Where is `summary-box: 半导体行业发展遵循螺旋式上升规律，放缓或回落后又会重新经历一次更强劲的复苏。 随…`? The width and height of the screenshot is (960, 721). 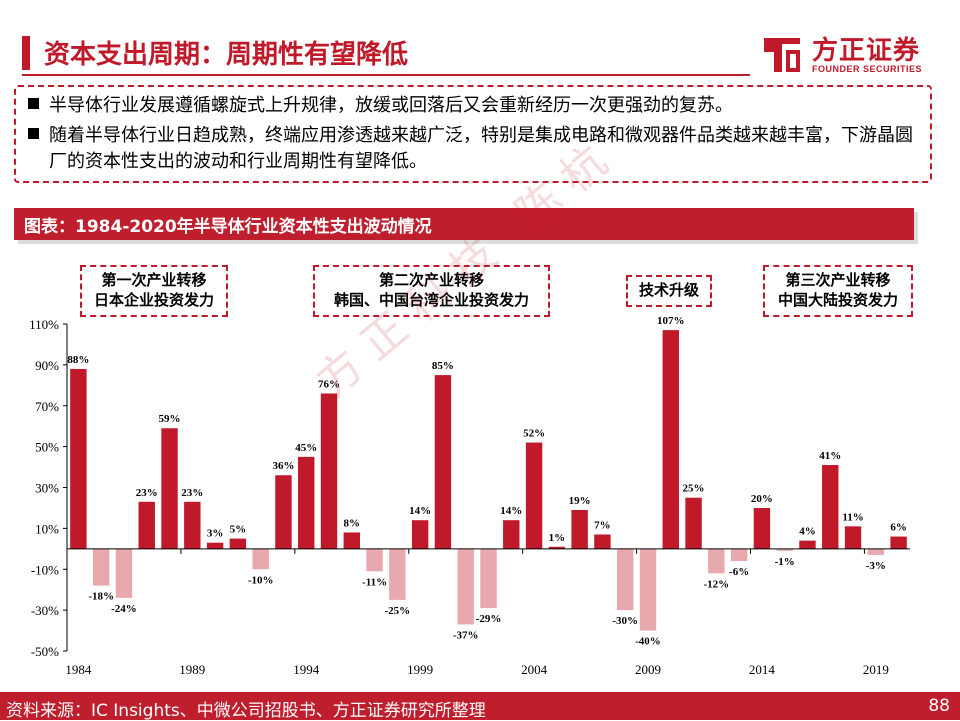
summary-box: 半导体行业发展遵循螺旋式上升规律，放缓或回落后又会重新经历一次更强劲的复苏。 随… is located at coordinates (473, 134).